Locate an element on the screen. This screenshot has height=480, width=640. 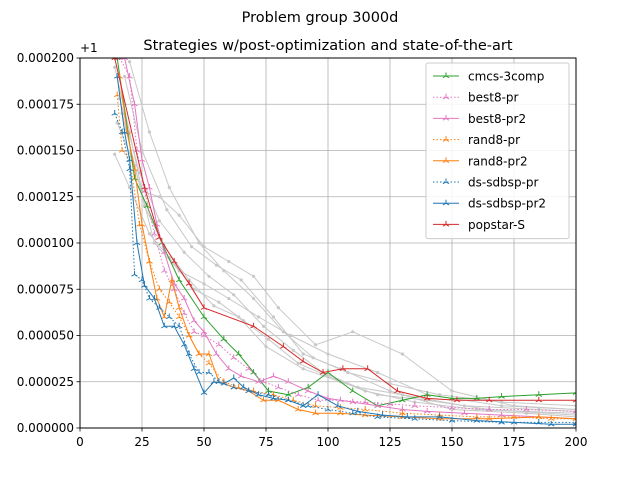
y-tick-label: 0.000000 is located at coordinates (45, 428).